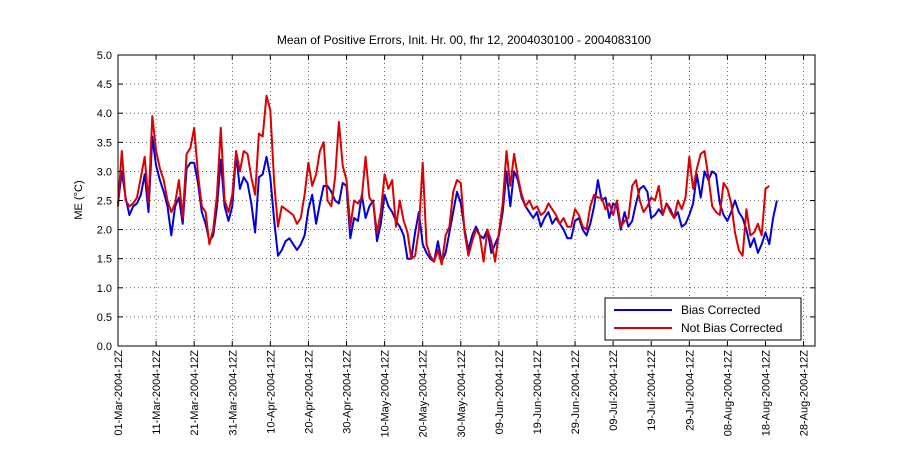 Image resolution: width=900 pixels, height=450 pixels. I want to click on y-tick-label: 3.5, so click(104, 143).